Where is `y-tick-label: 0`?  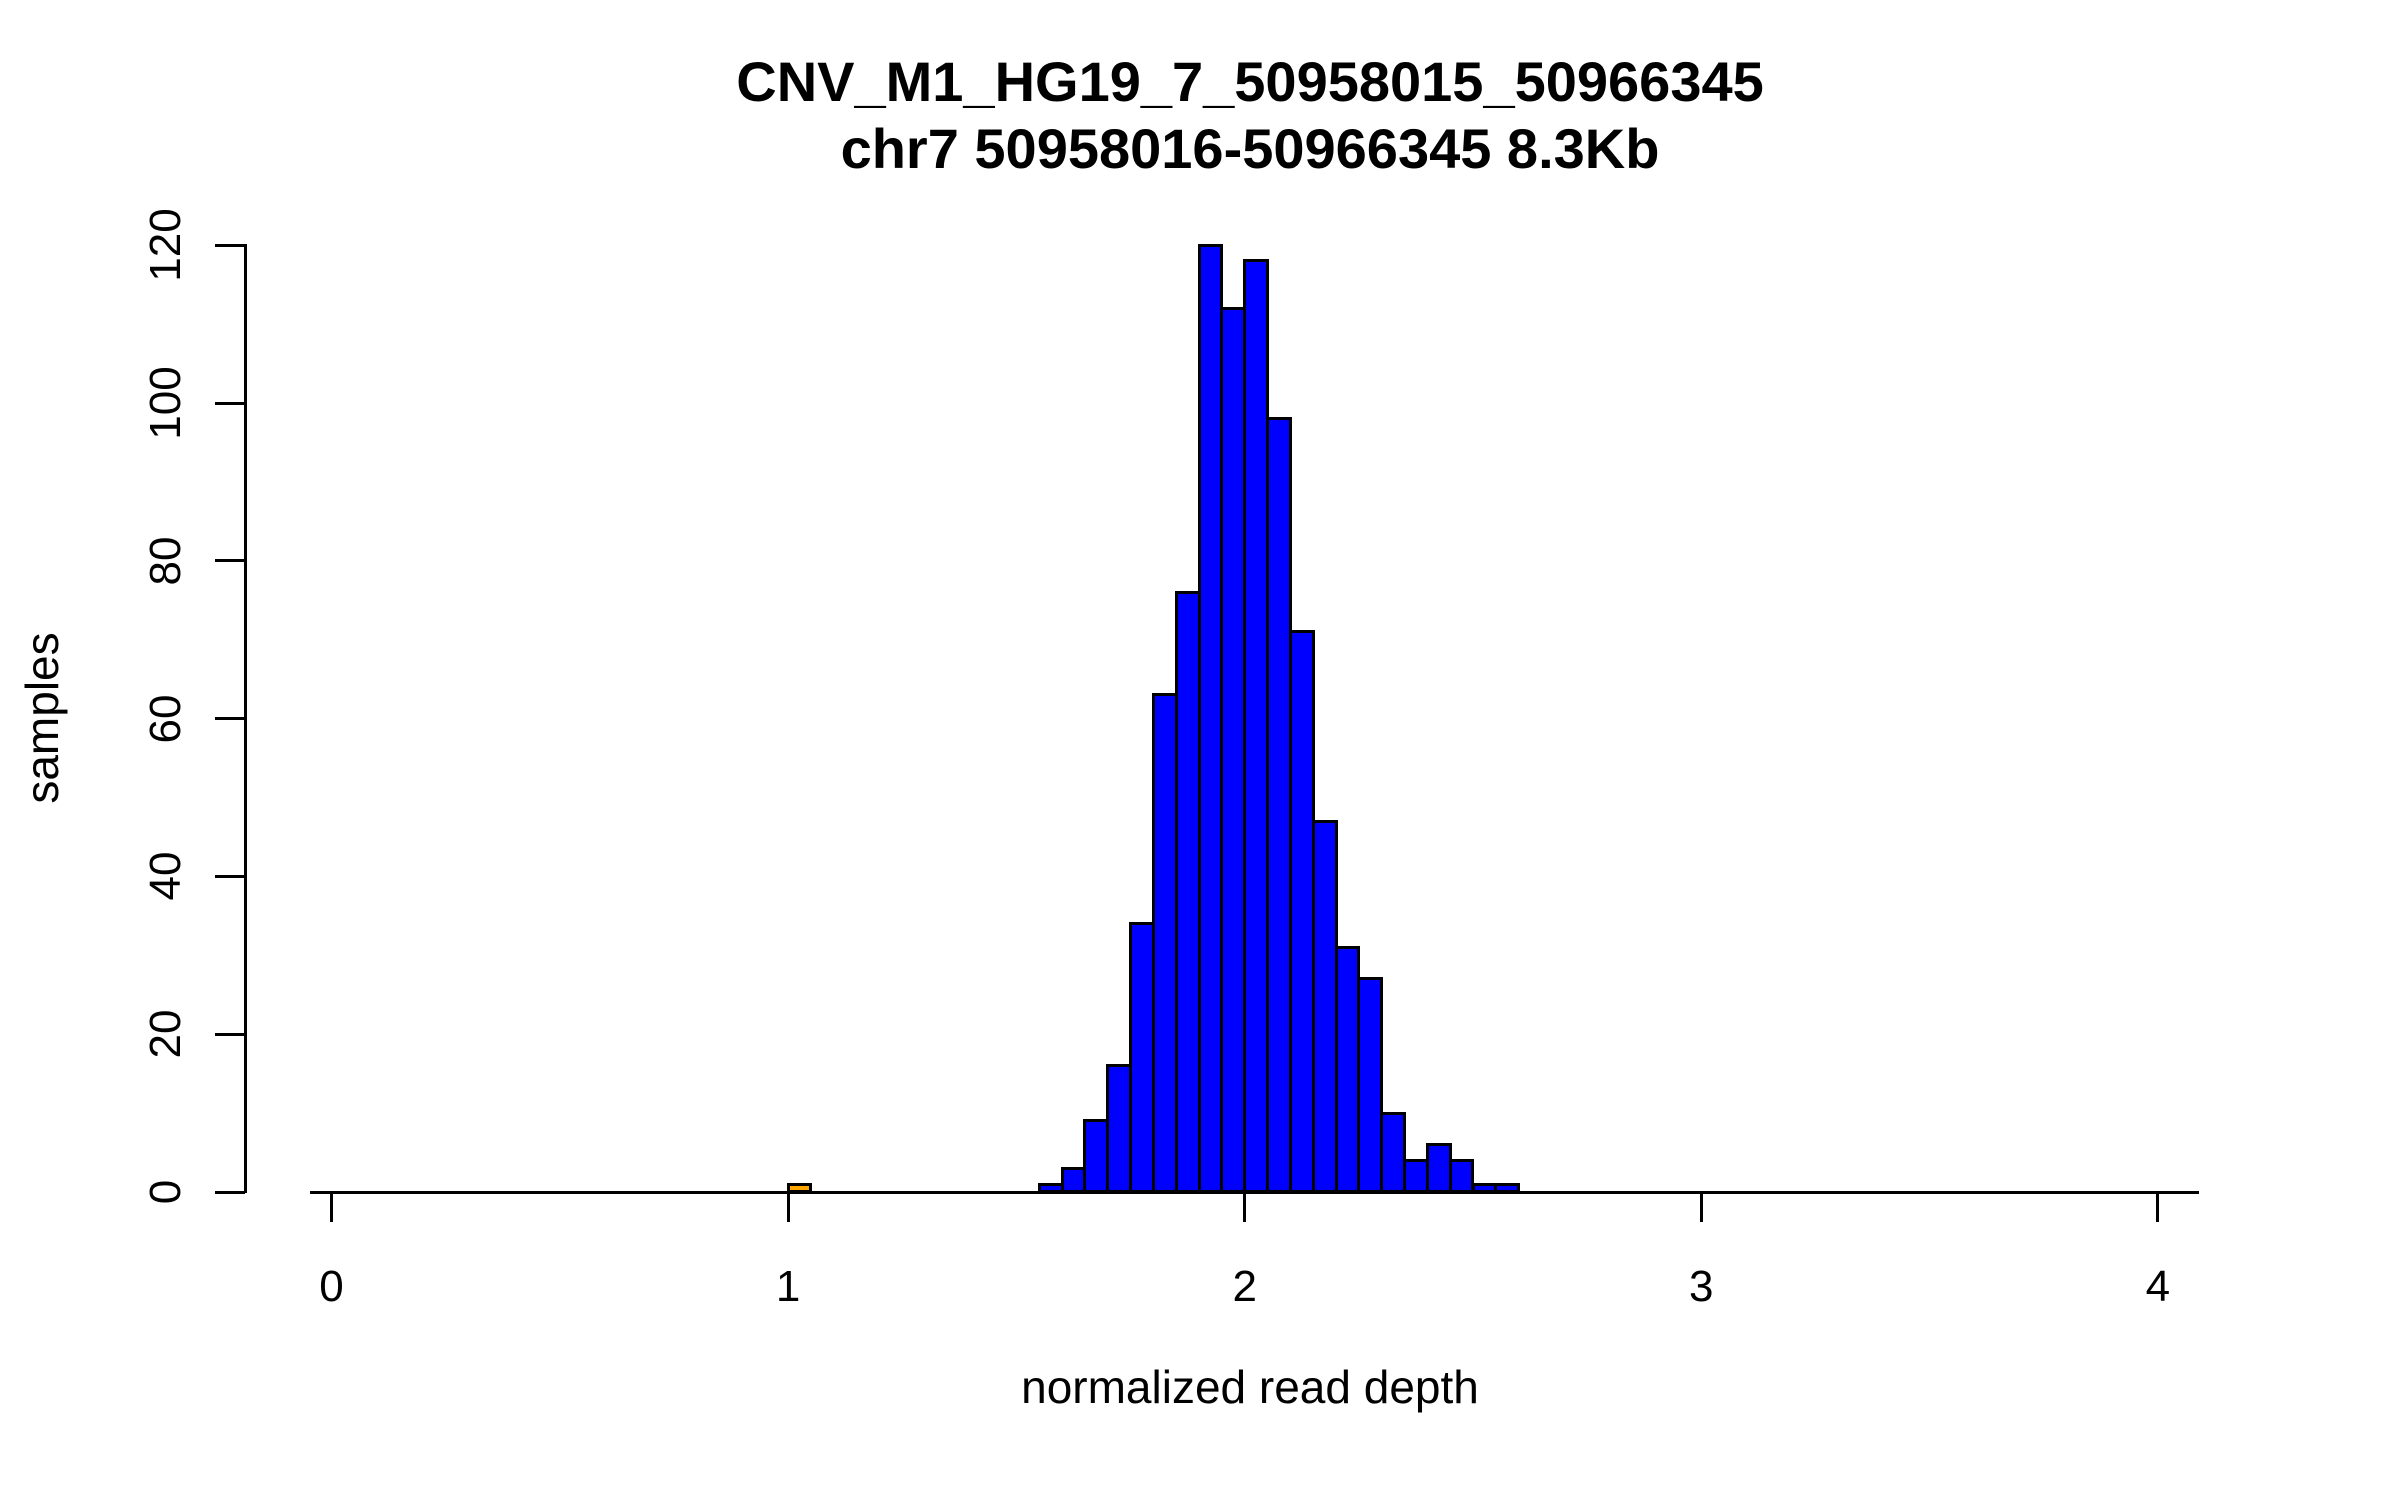
y-tick-label: 0 is located at coordinates (165, 1192).